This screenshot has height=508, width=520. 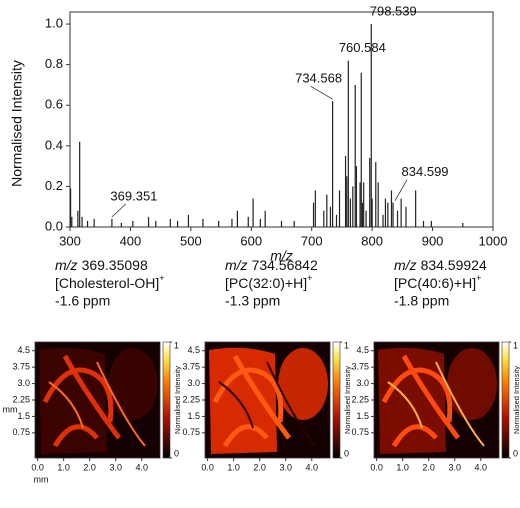 What do you see at coordinates (191, 240) in the screenshot?
I see `x-tick-label: 500` at bounding box center [191, 240].